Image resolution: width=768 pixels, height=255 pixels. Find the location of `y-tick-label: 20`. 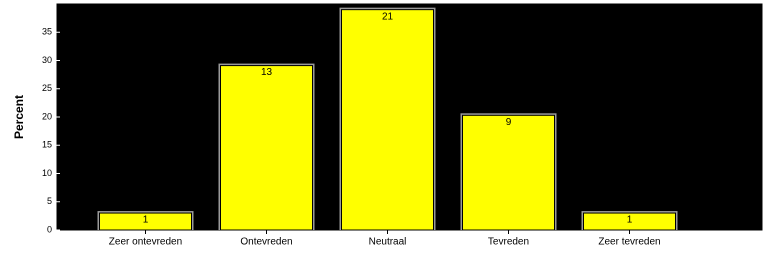

y-tick-label: 20 is located at coordinates (47, 116).